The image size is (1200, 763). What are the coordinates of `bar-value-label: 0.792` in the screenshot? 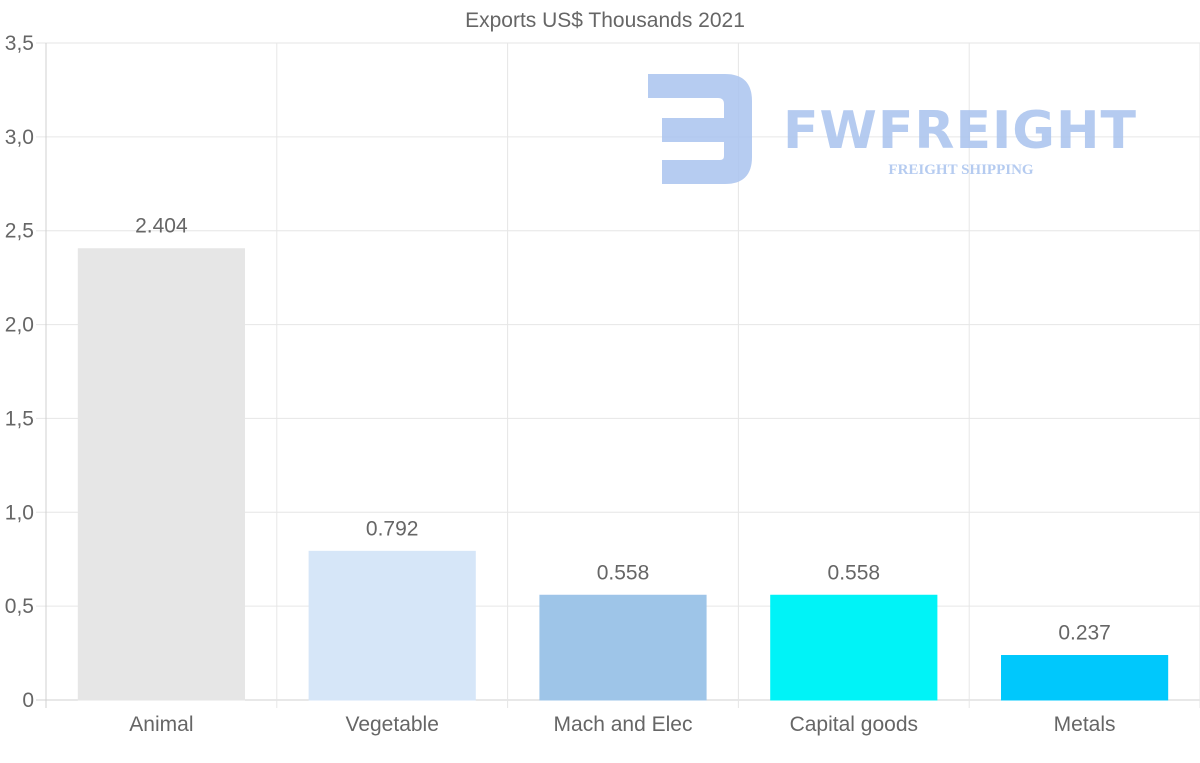 It's located at (392, 528).